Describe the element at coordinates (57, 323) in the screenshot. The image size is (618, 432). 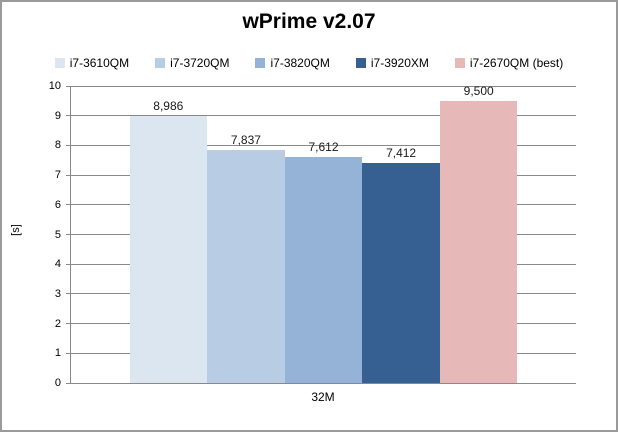
I see `y-tick-label: 2` at that location.